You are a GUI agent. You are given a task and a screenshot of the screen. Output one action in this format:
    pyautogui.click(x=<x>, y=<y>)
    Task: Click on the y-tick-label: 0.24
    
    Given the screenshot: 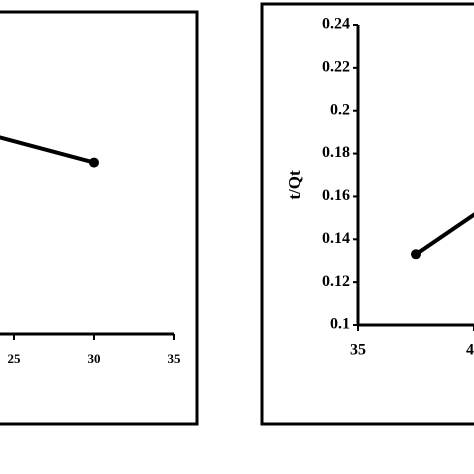 What is the action you would take?
    pyautogui.click(x=336, y=24)
    